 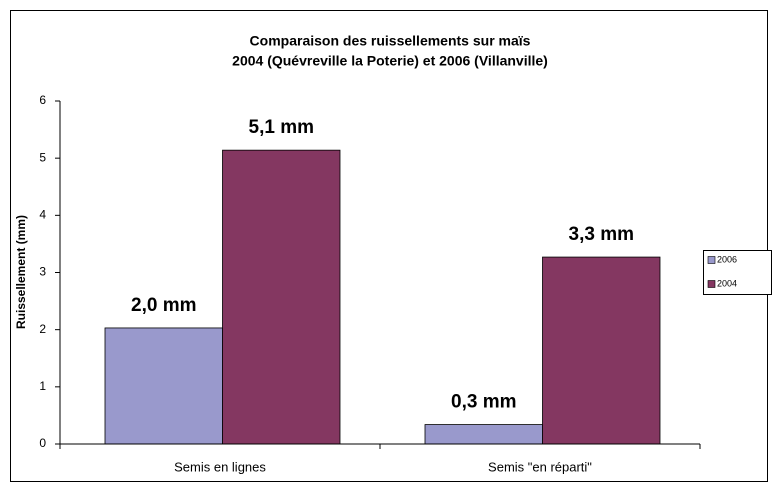 What do you see at coordinates (483, 402) in the screenshot?
I see `data-label: 0,3 mm` at bounding box center [483, 402].